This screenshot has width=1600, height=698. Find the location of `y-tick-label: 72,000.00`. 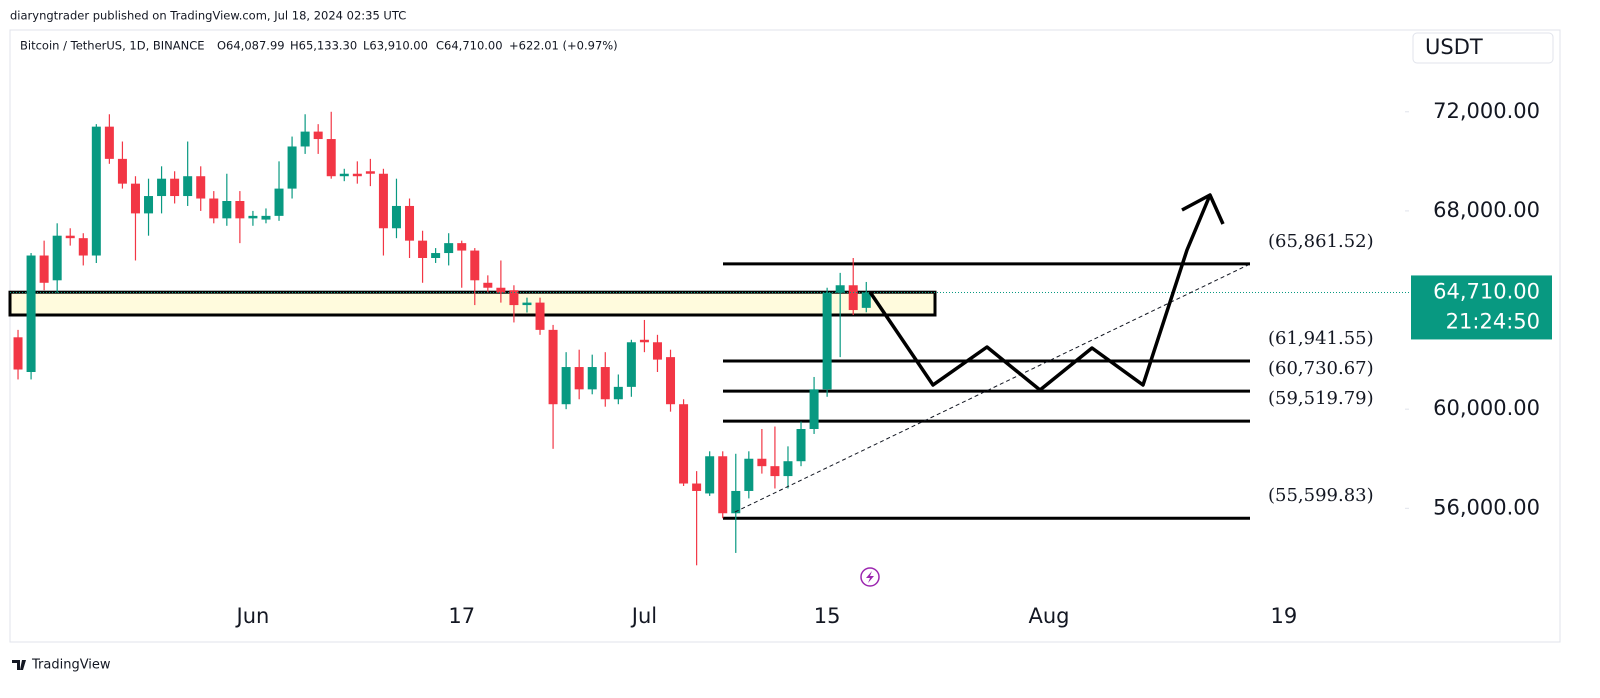

y-tick-label: 72,000.00 is located at coordinates (1486, 111).